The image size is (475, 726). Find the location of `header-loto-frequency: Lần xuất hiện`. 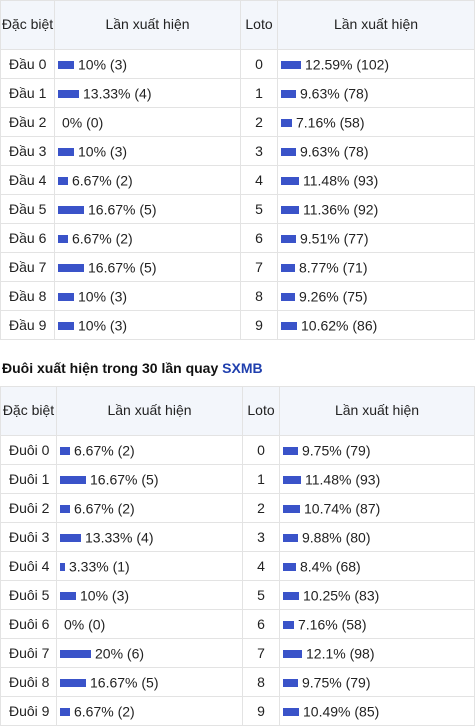

header-loto-frequency: Lần xuất hiện is located at coordinates (377, 411).